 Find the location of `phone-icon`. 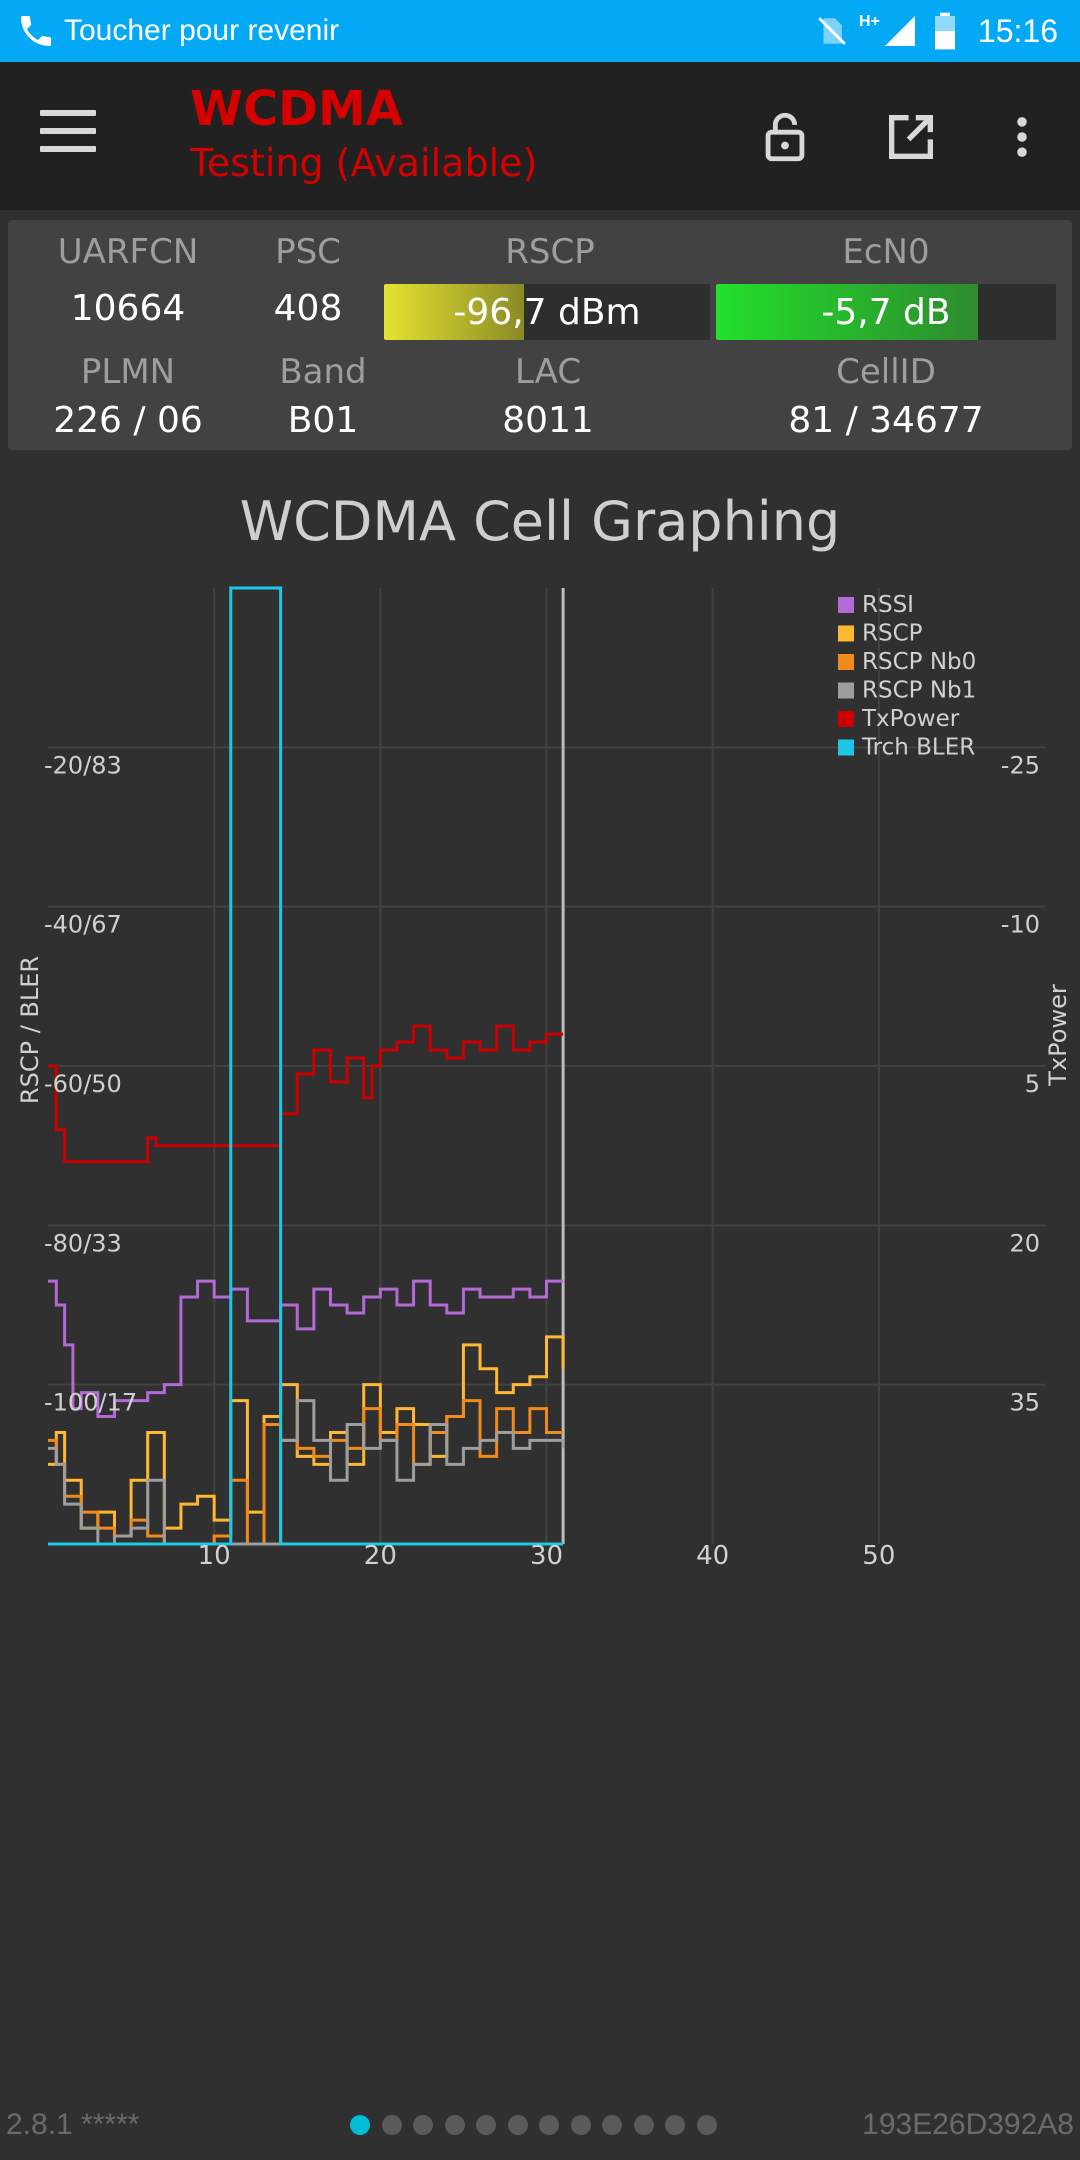

phone-icon is located at coordinates (36, 31).